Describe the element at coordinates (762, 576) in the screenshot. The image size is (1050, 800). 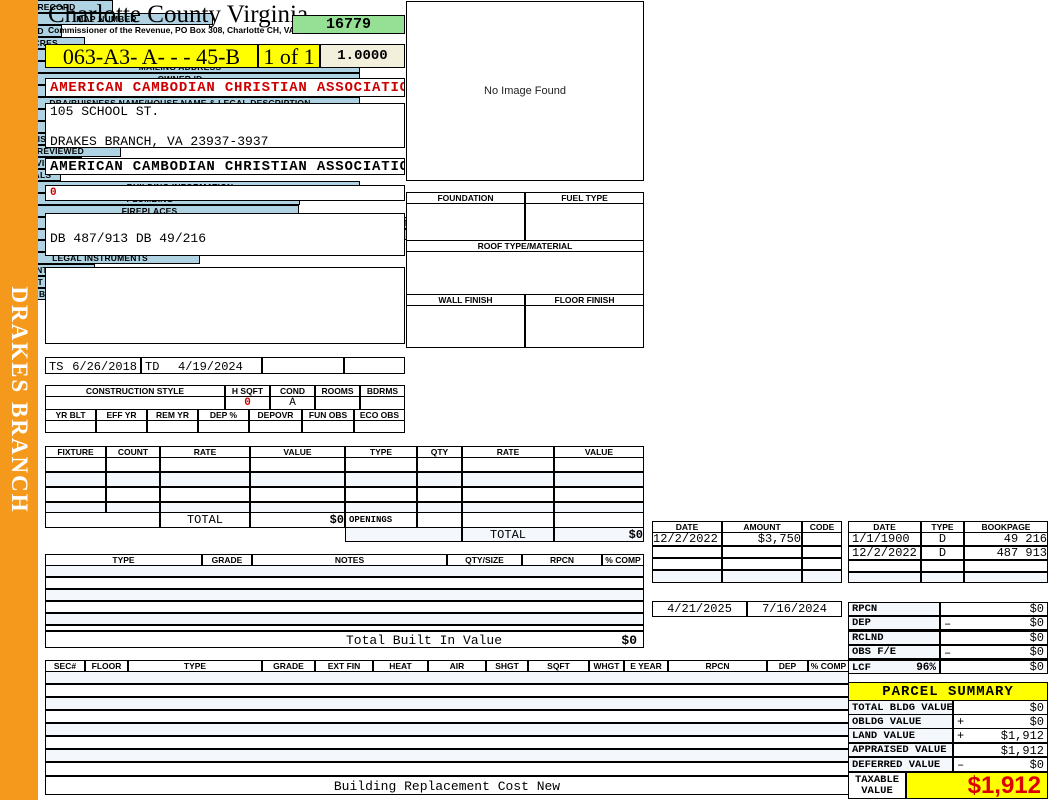
I see `sales-row-3-amount` at that location.